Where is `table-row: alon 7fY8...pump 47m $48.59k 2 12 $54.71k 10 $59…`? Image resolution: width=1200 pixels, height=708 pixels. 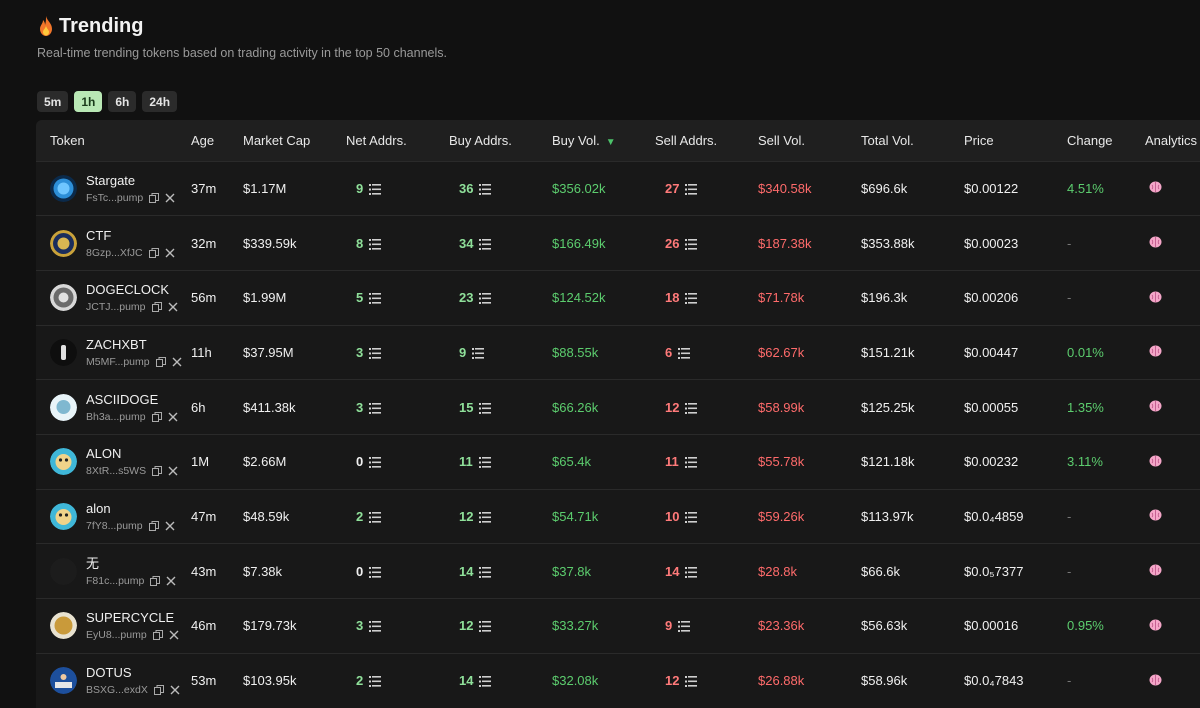 table-row: alon 7fY8...pump 47m $48.59k 2 12 $54.71k 10 $59… is located at coordinates (618, 516).